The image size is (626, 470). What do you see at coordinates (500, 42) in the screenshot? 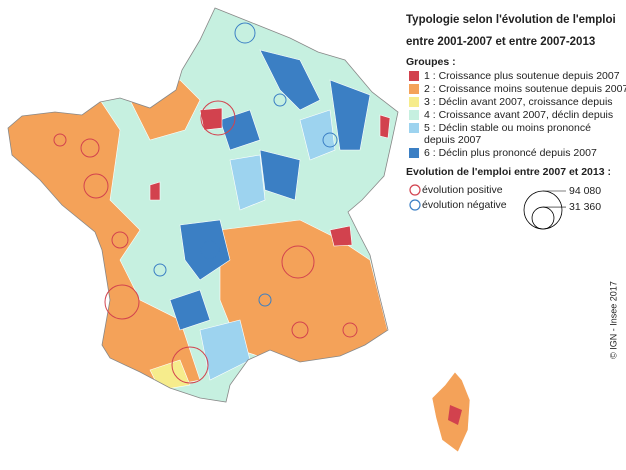
I see `legend-title: entre 2001-2007 et entre 2007-2013` at bounding box center [500, 42].